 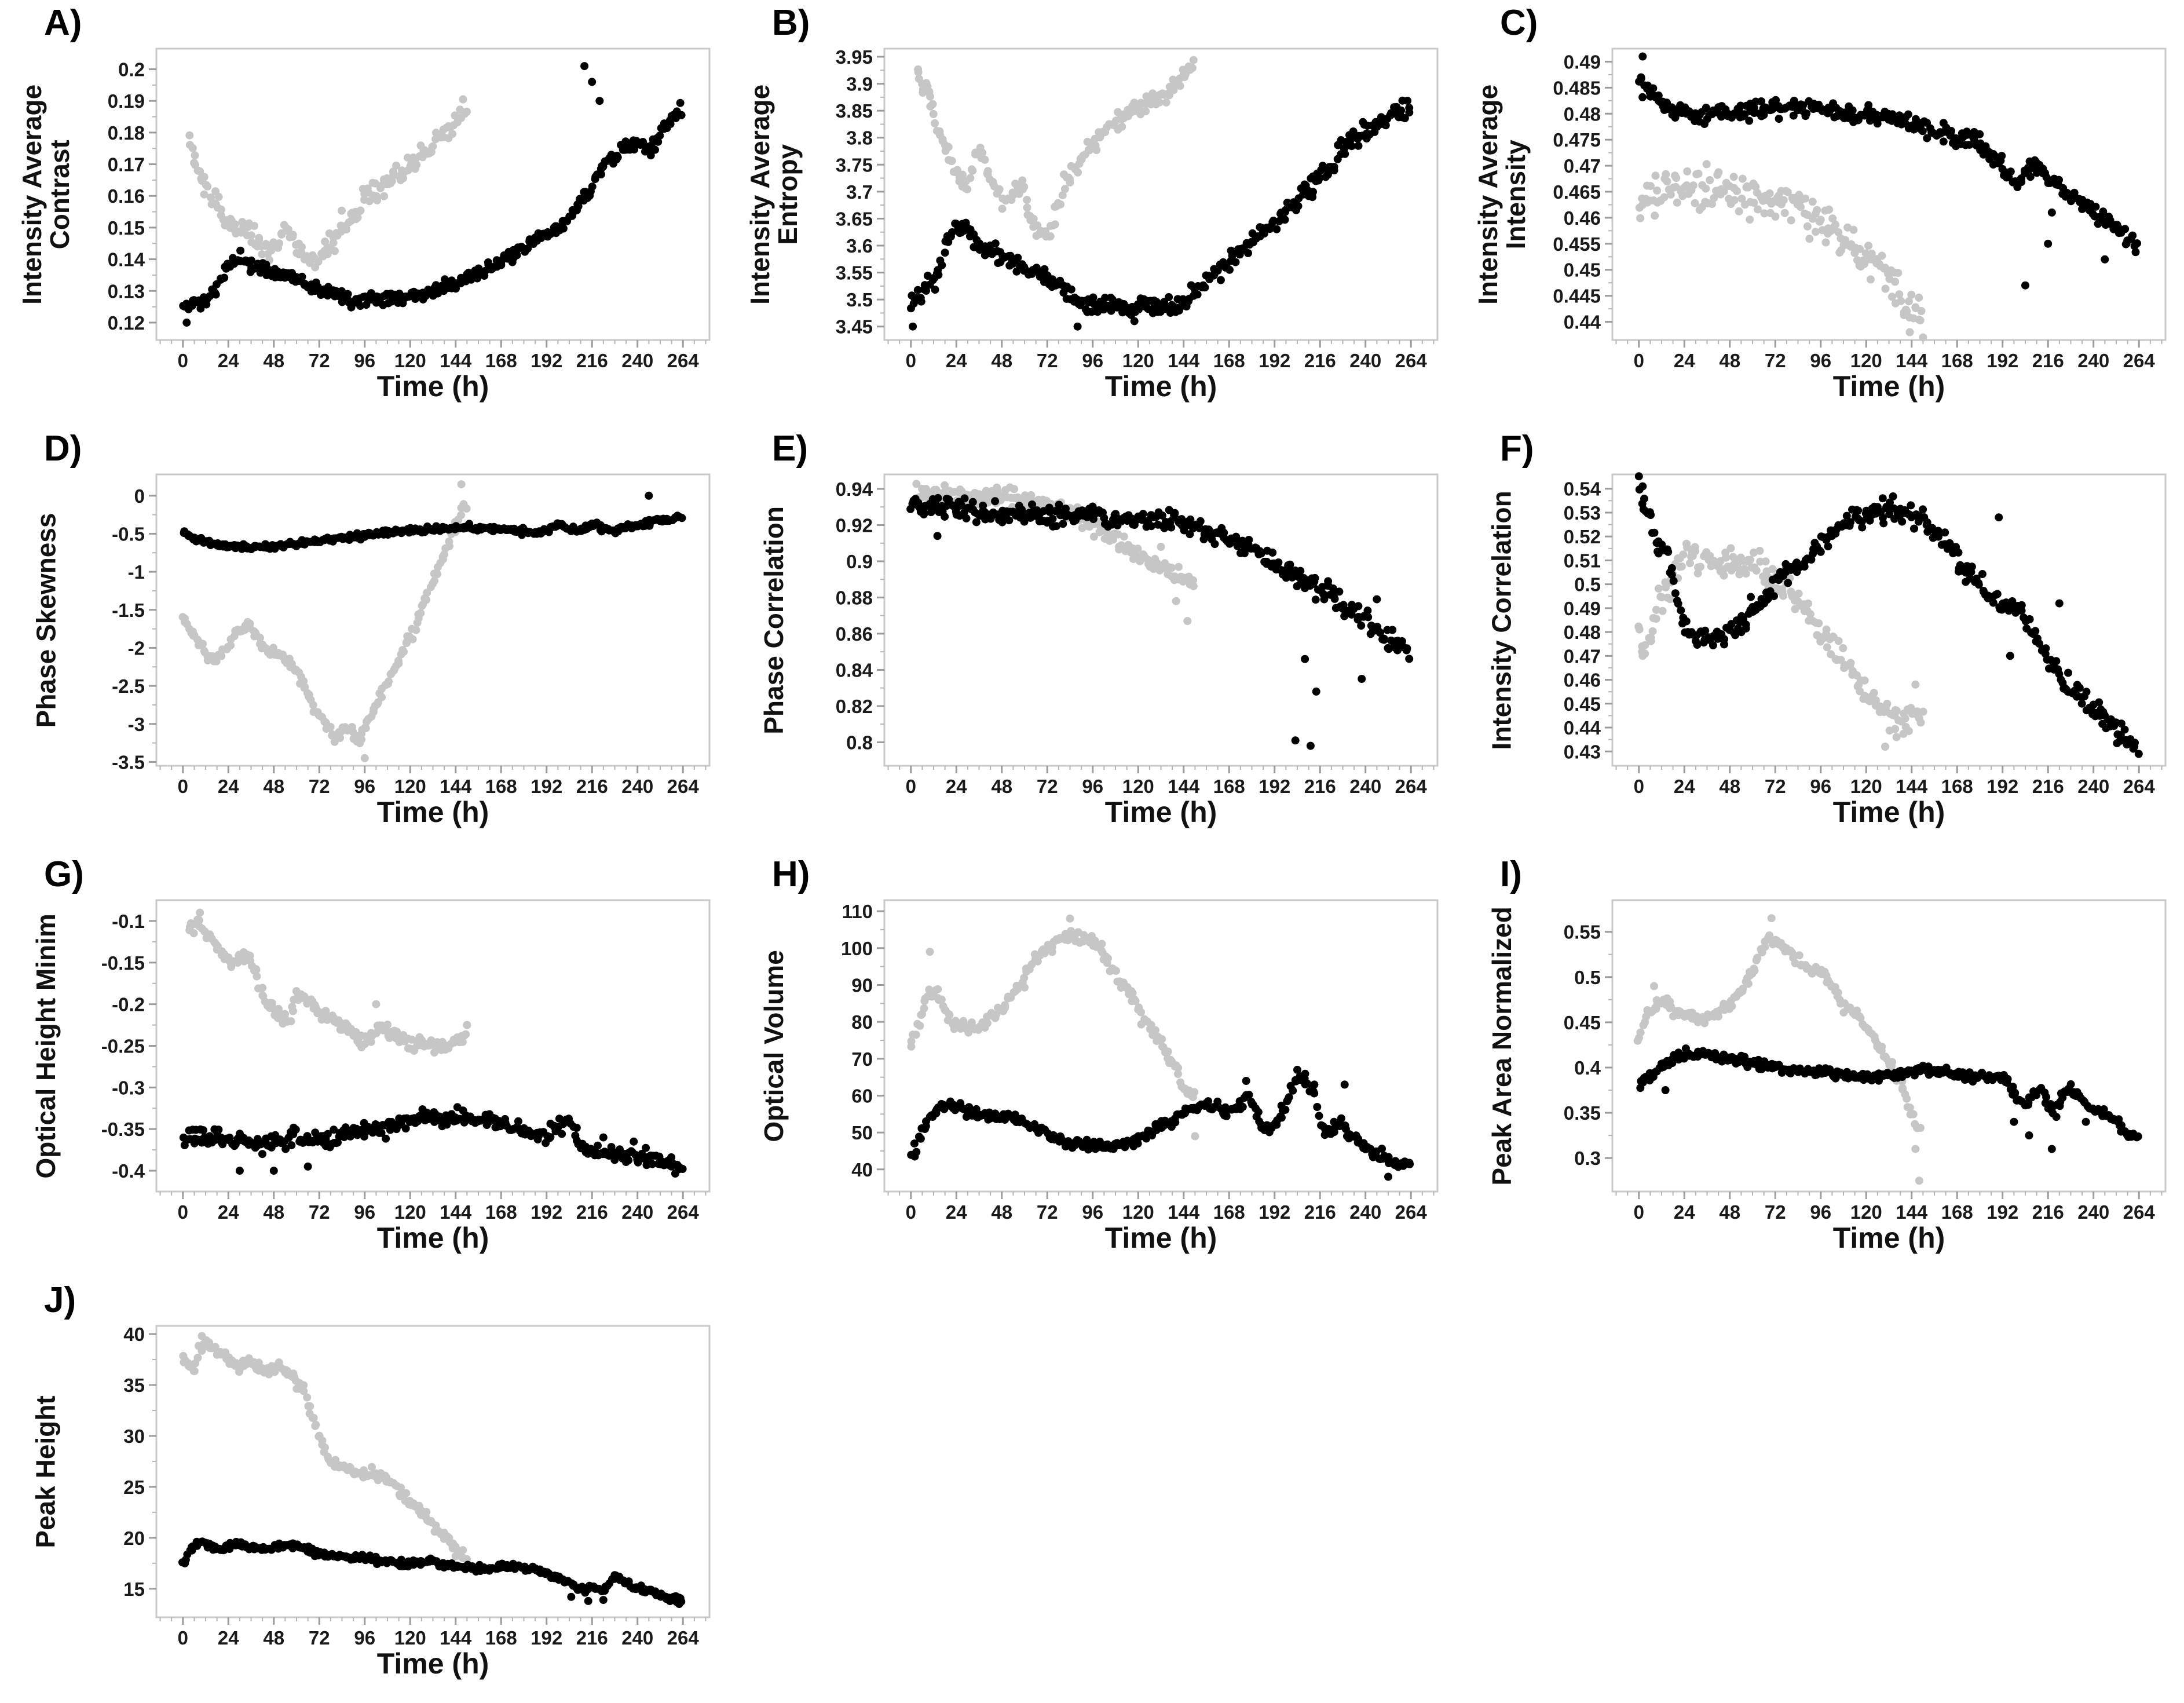 I want to click on svg-text: 100, so click(x=857, y=948).